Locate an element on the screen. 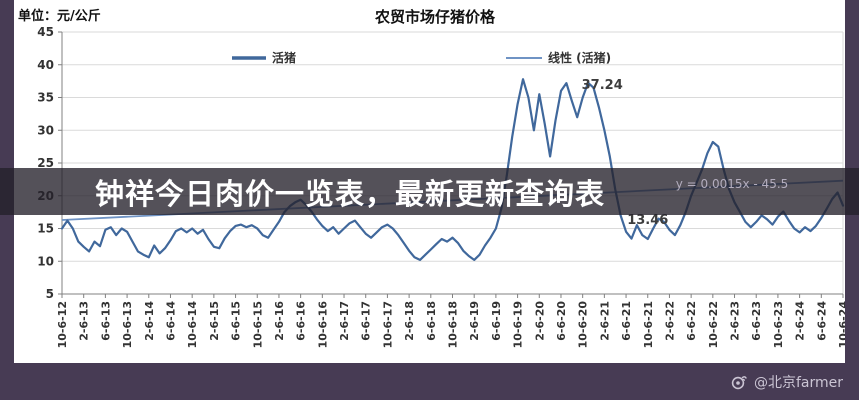 The width and height of the screenshot is (859, 400). x-axis-label: 6-6-13 is located at coordinates (105, 321).